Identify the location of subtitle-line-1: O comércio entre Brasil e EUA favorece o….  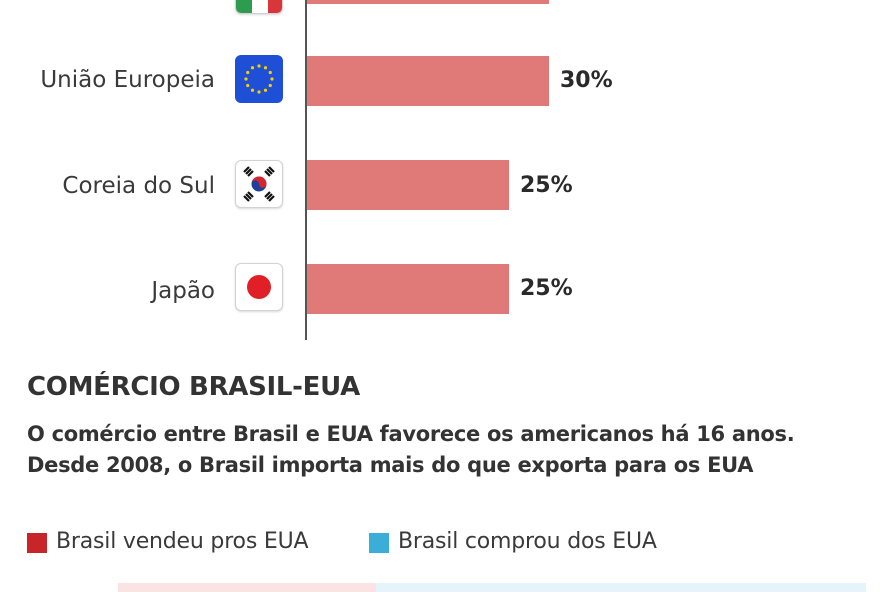
(411, 434).